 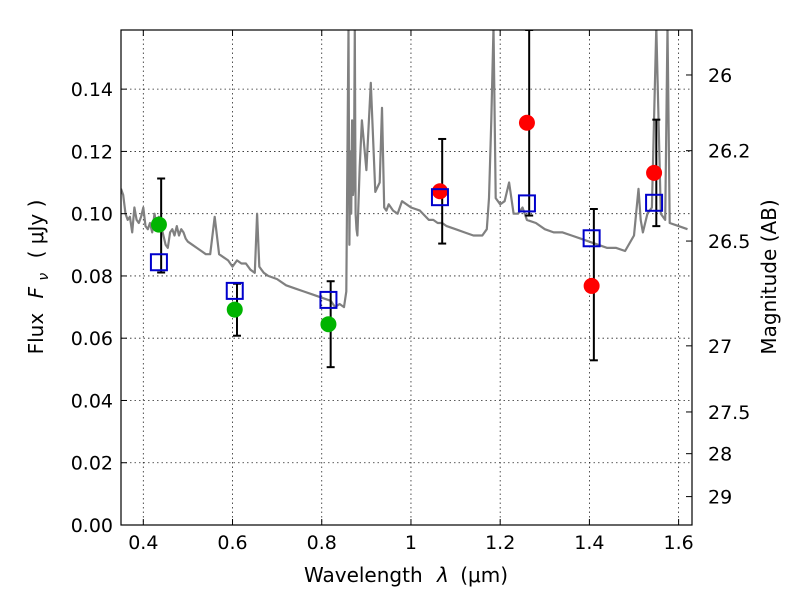 I want to click on y-tick-label: 0.12, so click(x=92, y=152).